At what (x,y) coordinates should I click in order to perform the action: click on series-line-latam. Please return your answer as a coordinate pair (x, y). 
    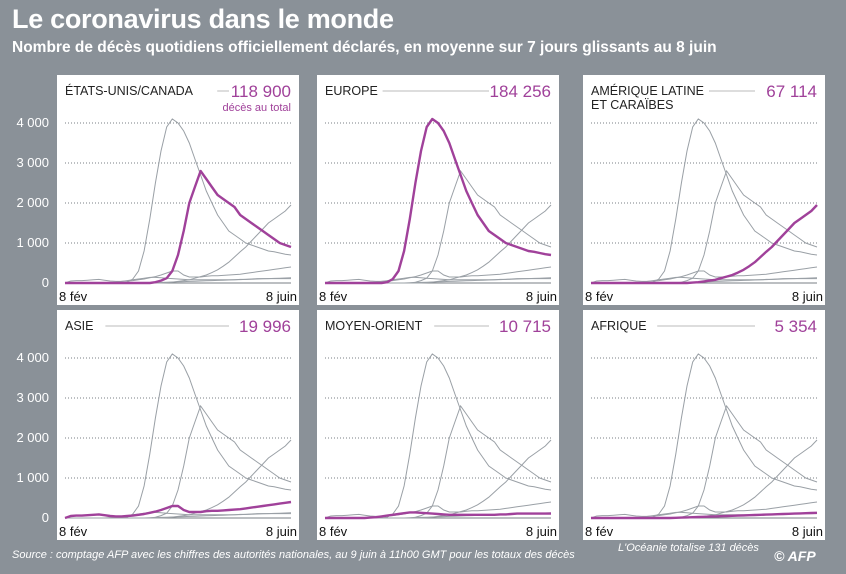
    Looking at the image, I should click on (704, 244).